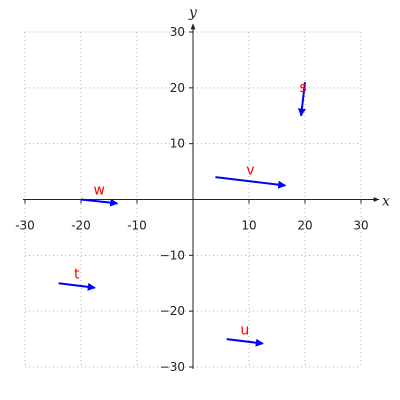  Describe the element at coordinates (81, 226) in the screenshot. I see `x-tick-label: -20` at that location.